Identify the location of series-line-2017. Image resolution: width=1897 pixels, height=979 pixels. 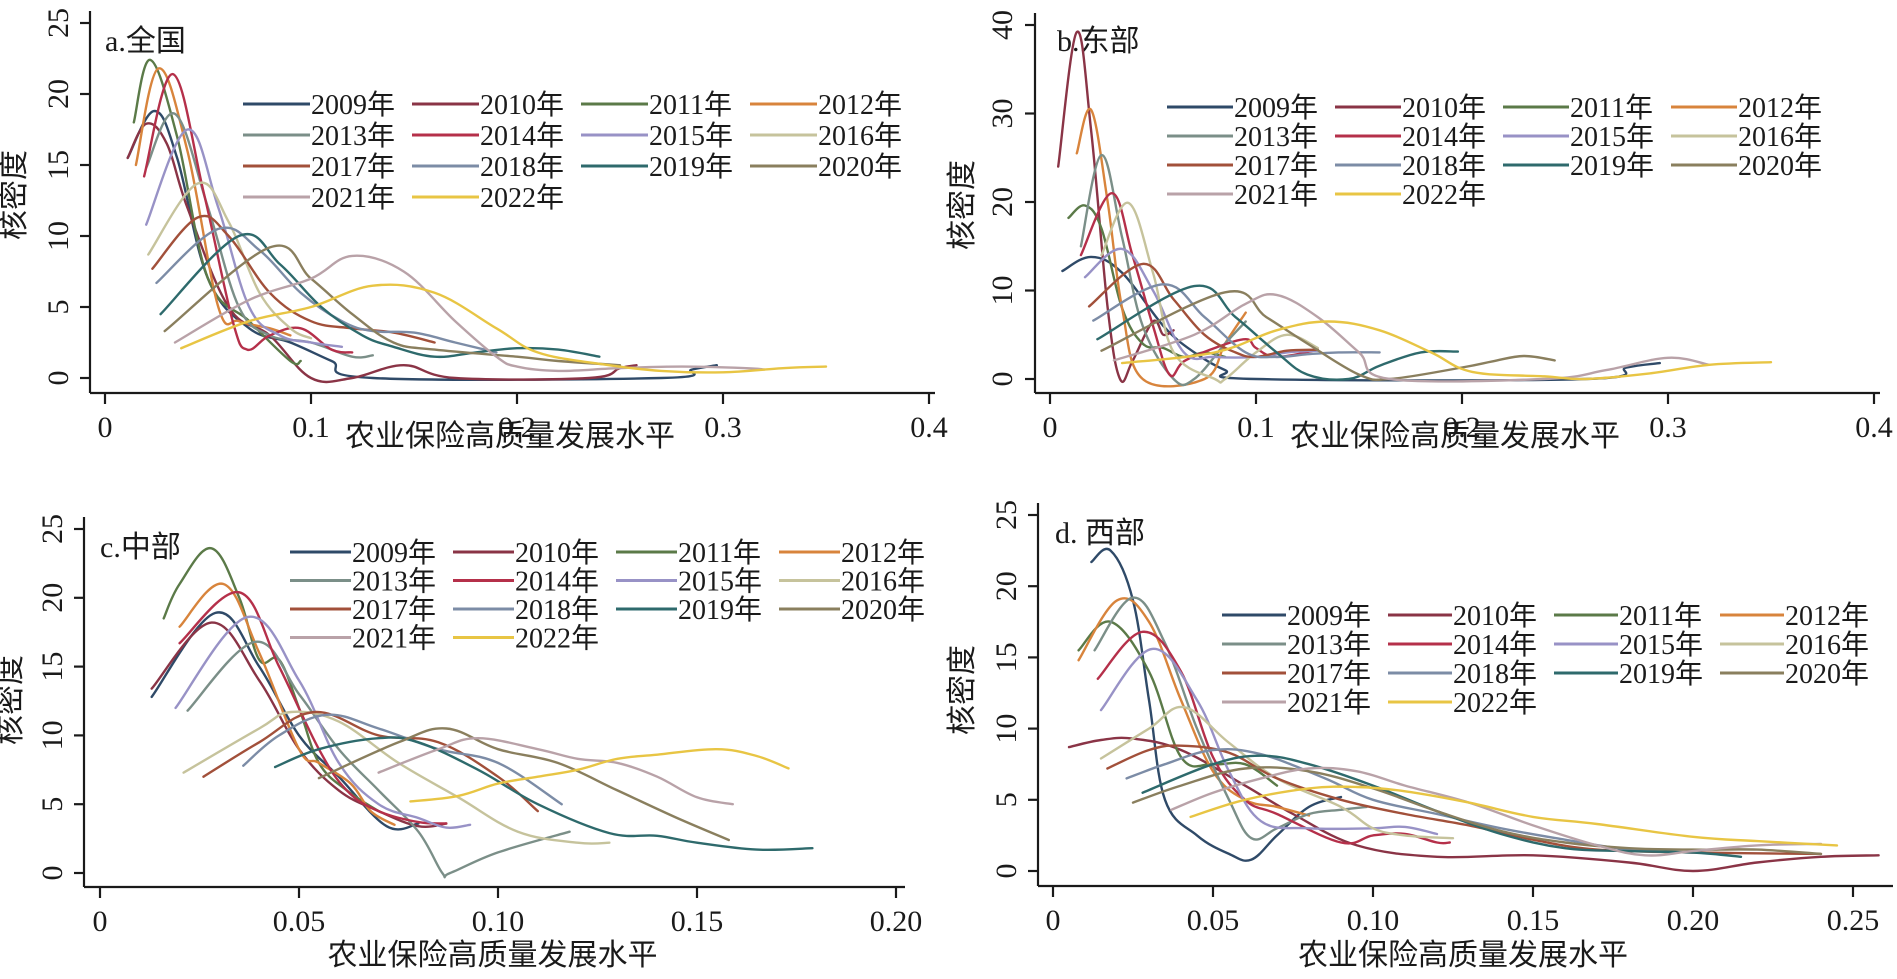
(1203, 310).